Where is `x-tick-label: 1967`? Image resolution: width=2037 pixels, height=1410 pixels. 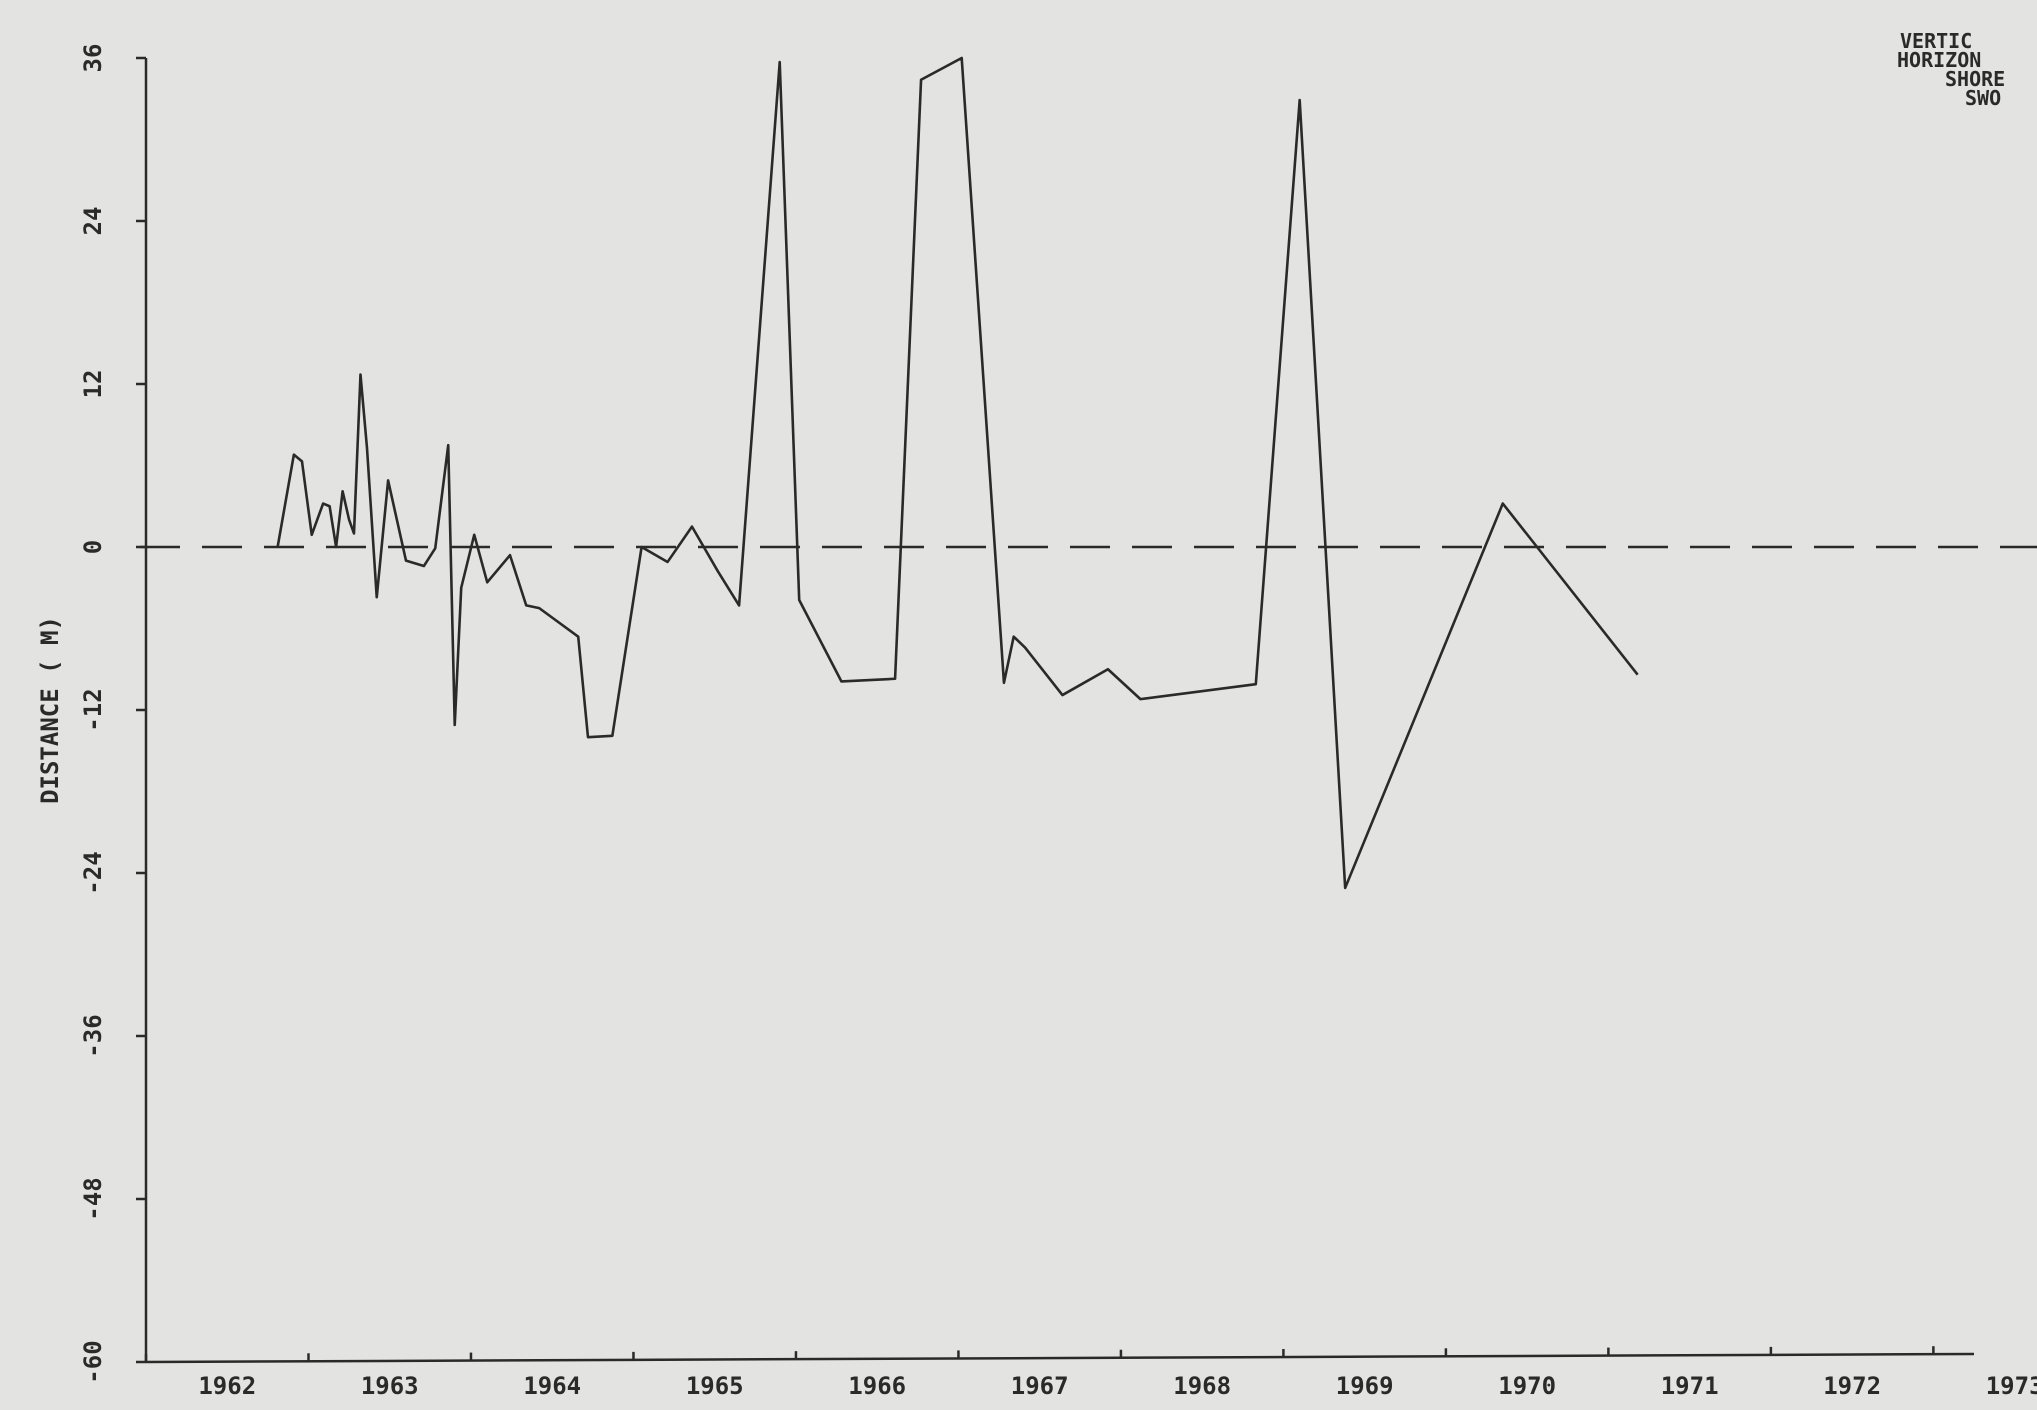 x-tick-label: 1967 is located at coordinates (1040, 1386).